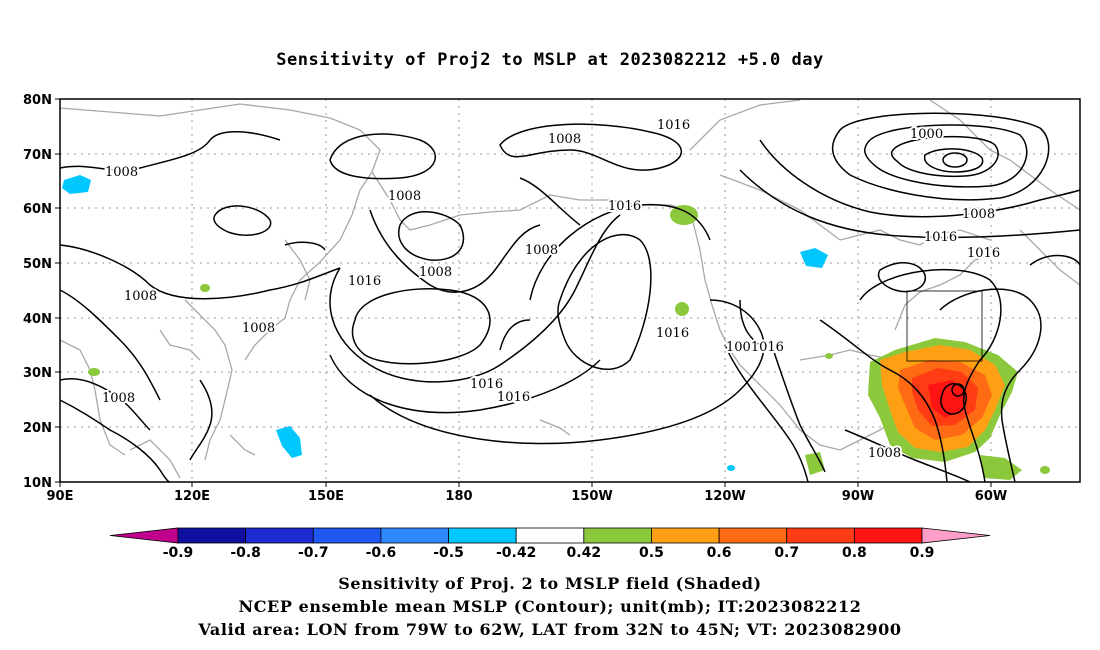  I want to click on lat-tick-label: 40N, so click(37, 319).